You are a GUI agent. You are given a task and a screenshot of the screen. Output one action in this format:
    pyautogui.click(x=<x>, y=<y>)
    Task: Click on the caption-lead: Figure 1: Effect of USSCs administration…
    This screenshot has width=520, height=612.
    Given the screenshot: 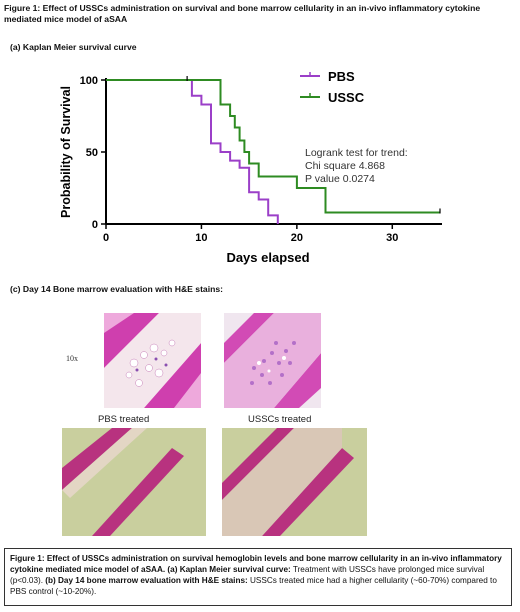 What is the action you would take?
    pyautogui.click(x=256, y=564)
    